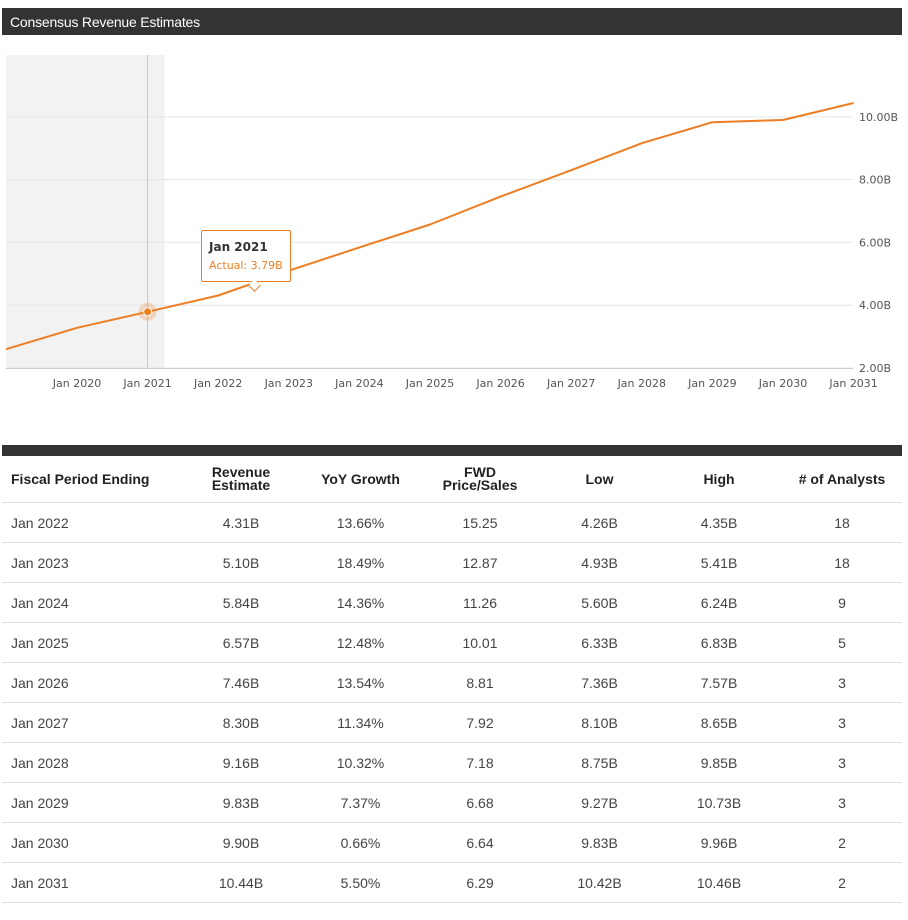  Describe the element at coordinates (842, 642) in the screenshot. I see `cell-analysts: 5` at that location.